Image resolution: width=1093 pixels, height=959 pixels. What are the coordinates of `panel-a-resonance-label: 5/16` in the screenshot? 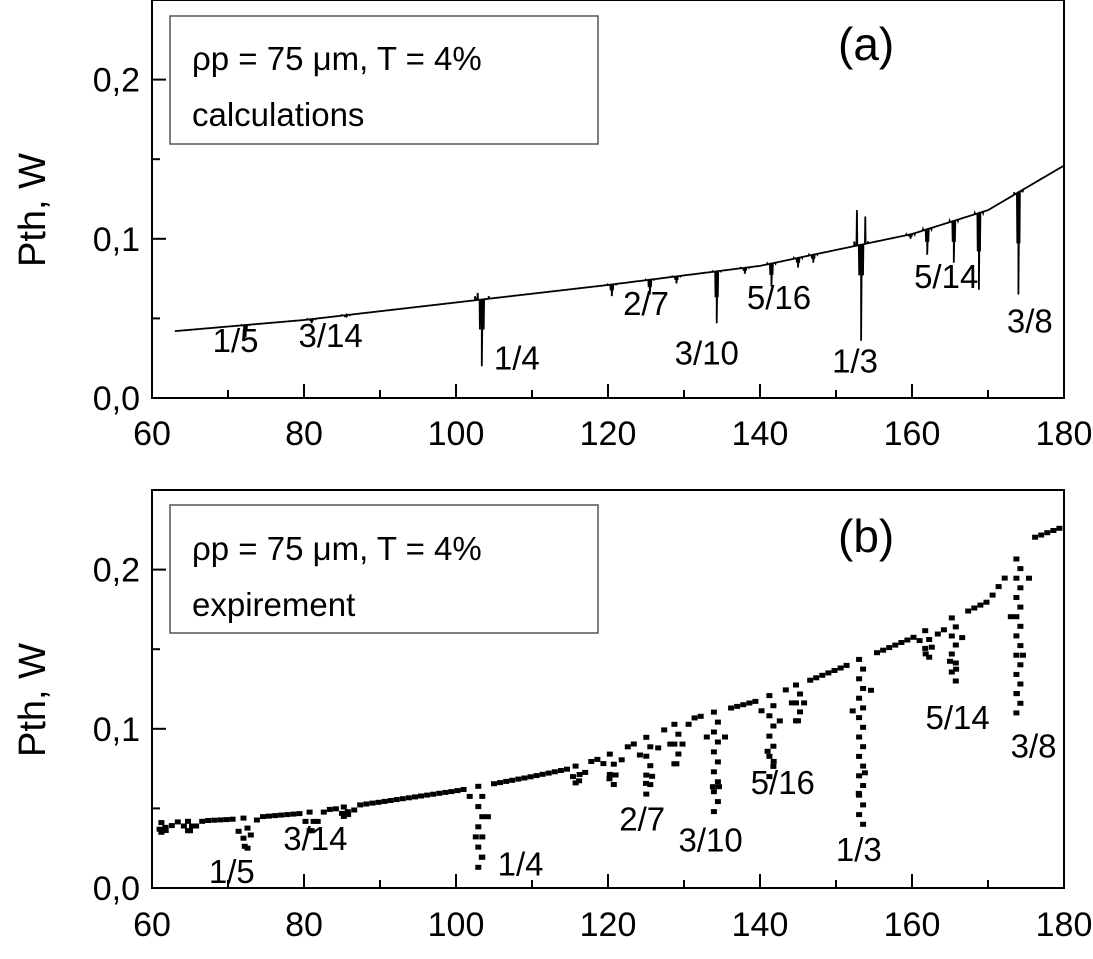 It's located at (779, 297).